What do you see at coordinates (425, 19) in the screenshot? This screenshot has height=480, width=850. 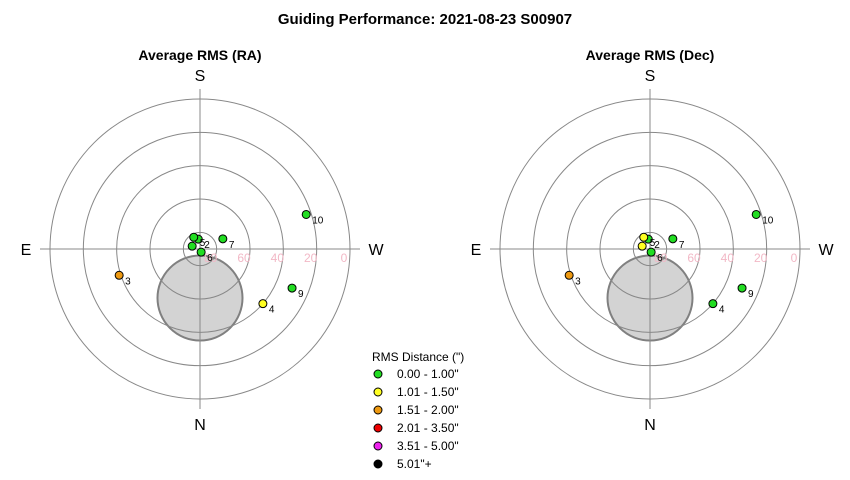 I see `figure-title: Guiding Performance: 2021-08-23 S00907` at bounding box center [425, 19].